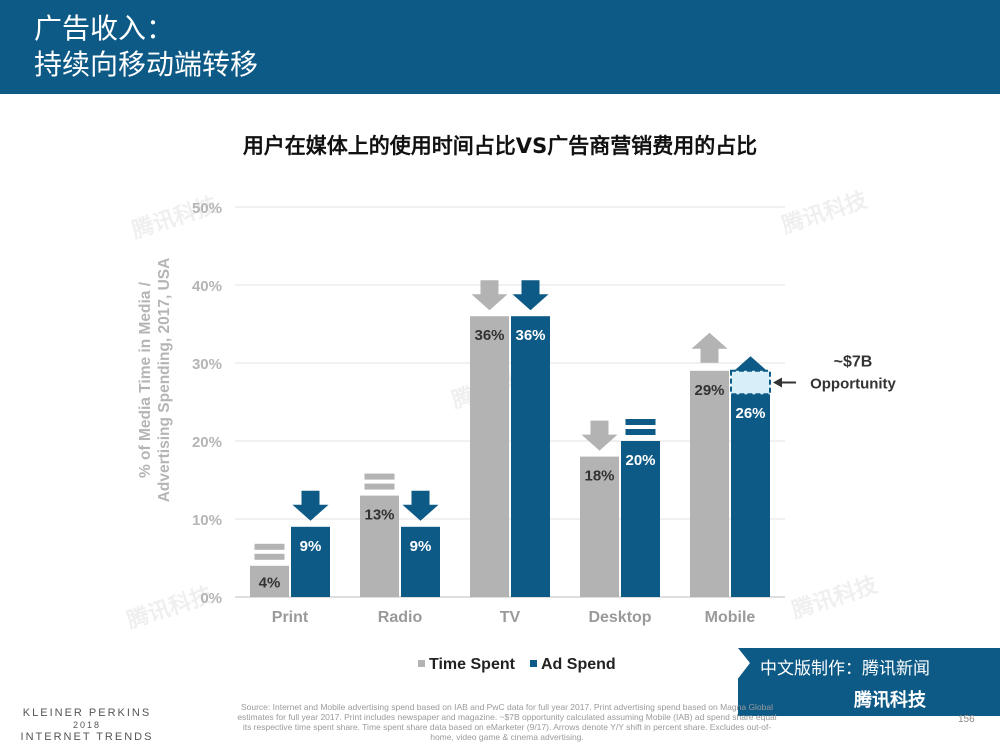 The width and height of the screenshot is (1000, 750). What do you see at coordinates (207, 442) in the screenshot?
I see `y-tick-label: 20%` at bounding box center [207, 442].